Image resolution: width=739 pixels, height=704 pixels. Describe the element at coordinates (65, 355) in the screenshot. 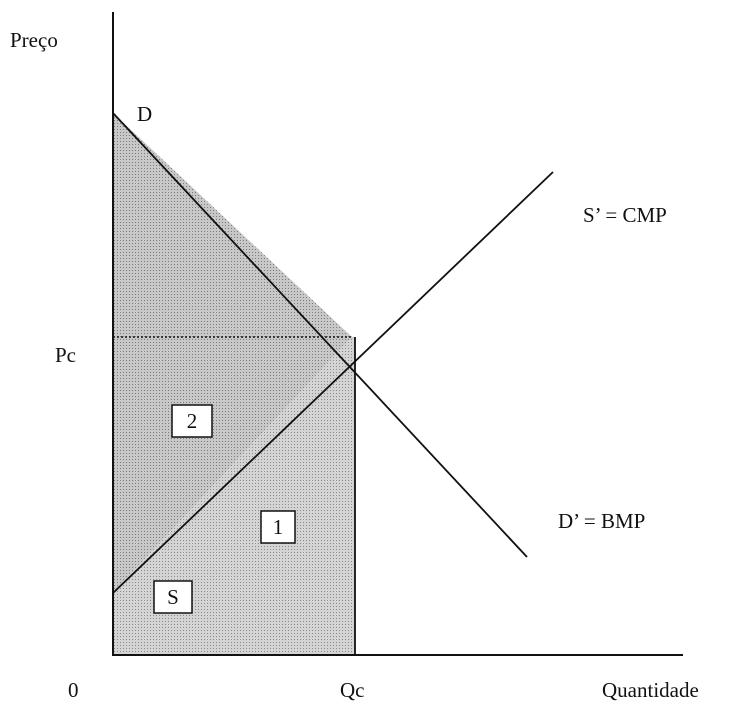

I see `price-label: Pc` at that location.